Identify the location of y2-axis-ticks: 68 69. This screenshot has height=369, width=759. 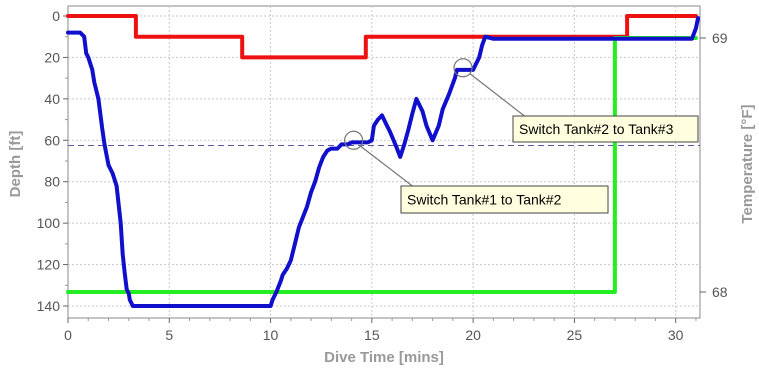
(714, 165).